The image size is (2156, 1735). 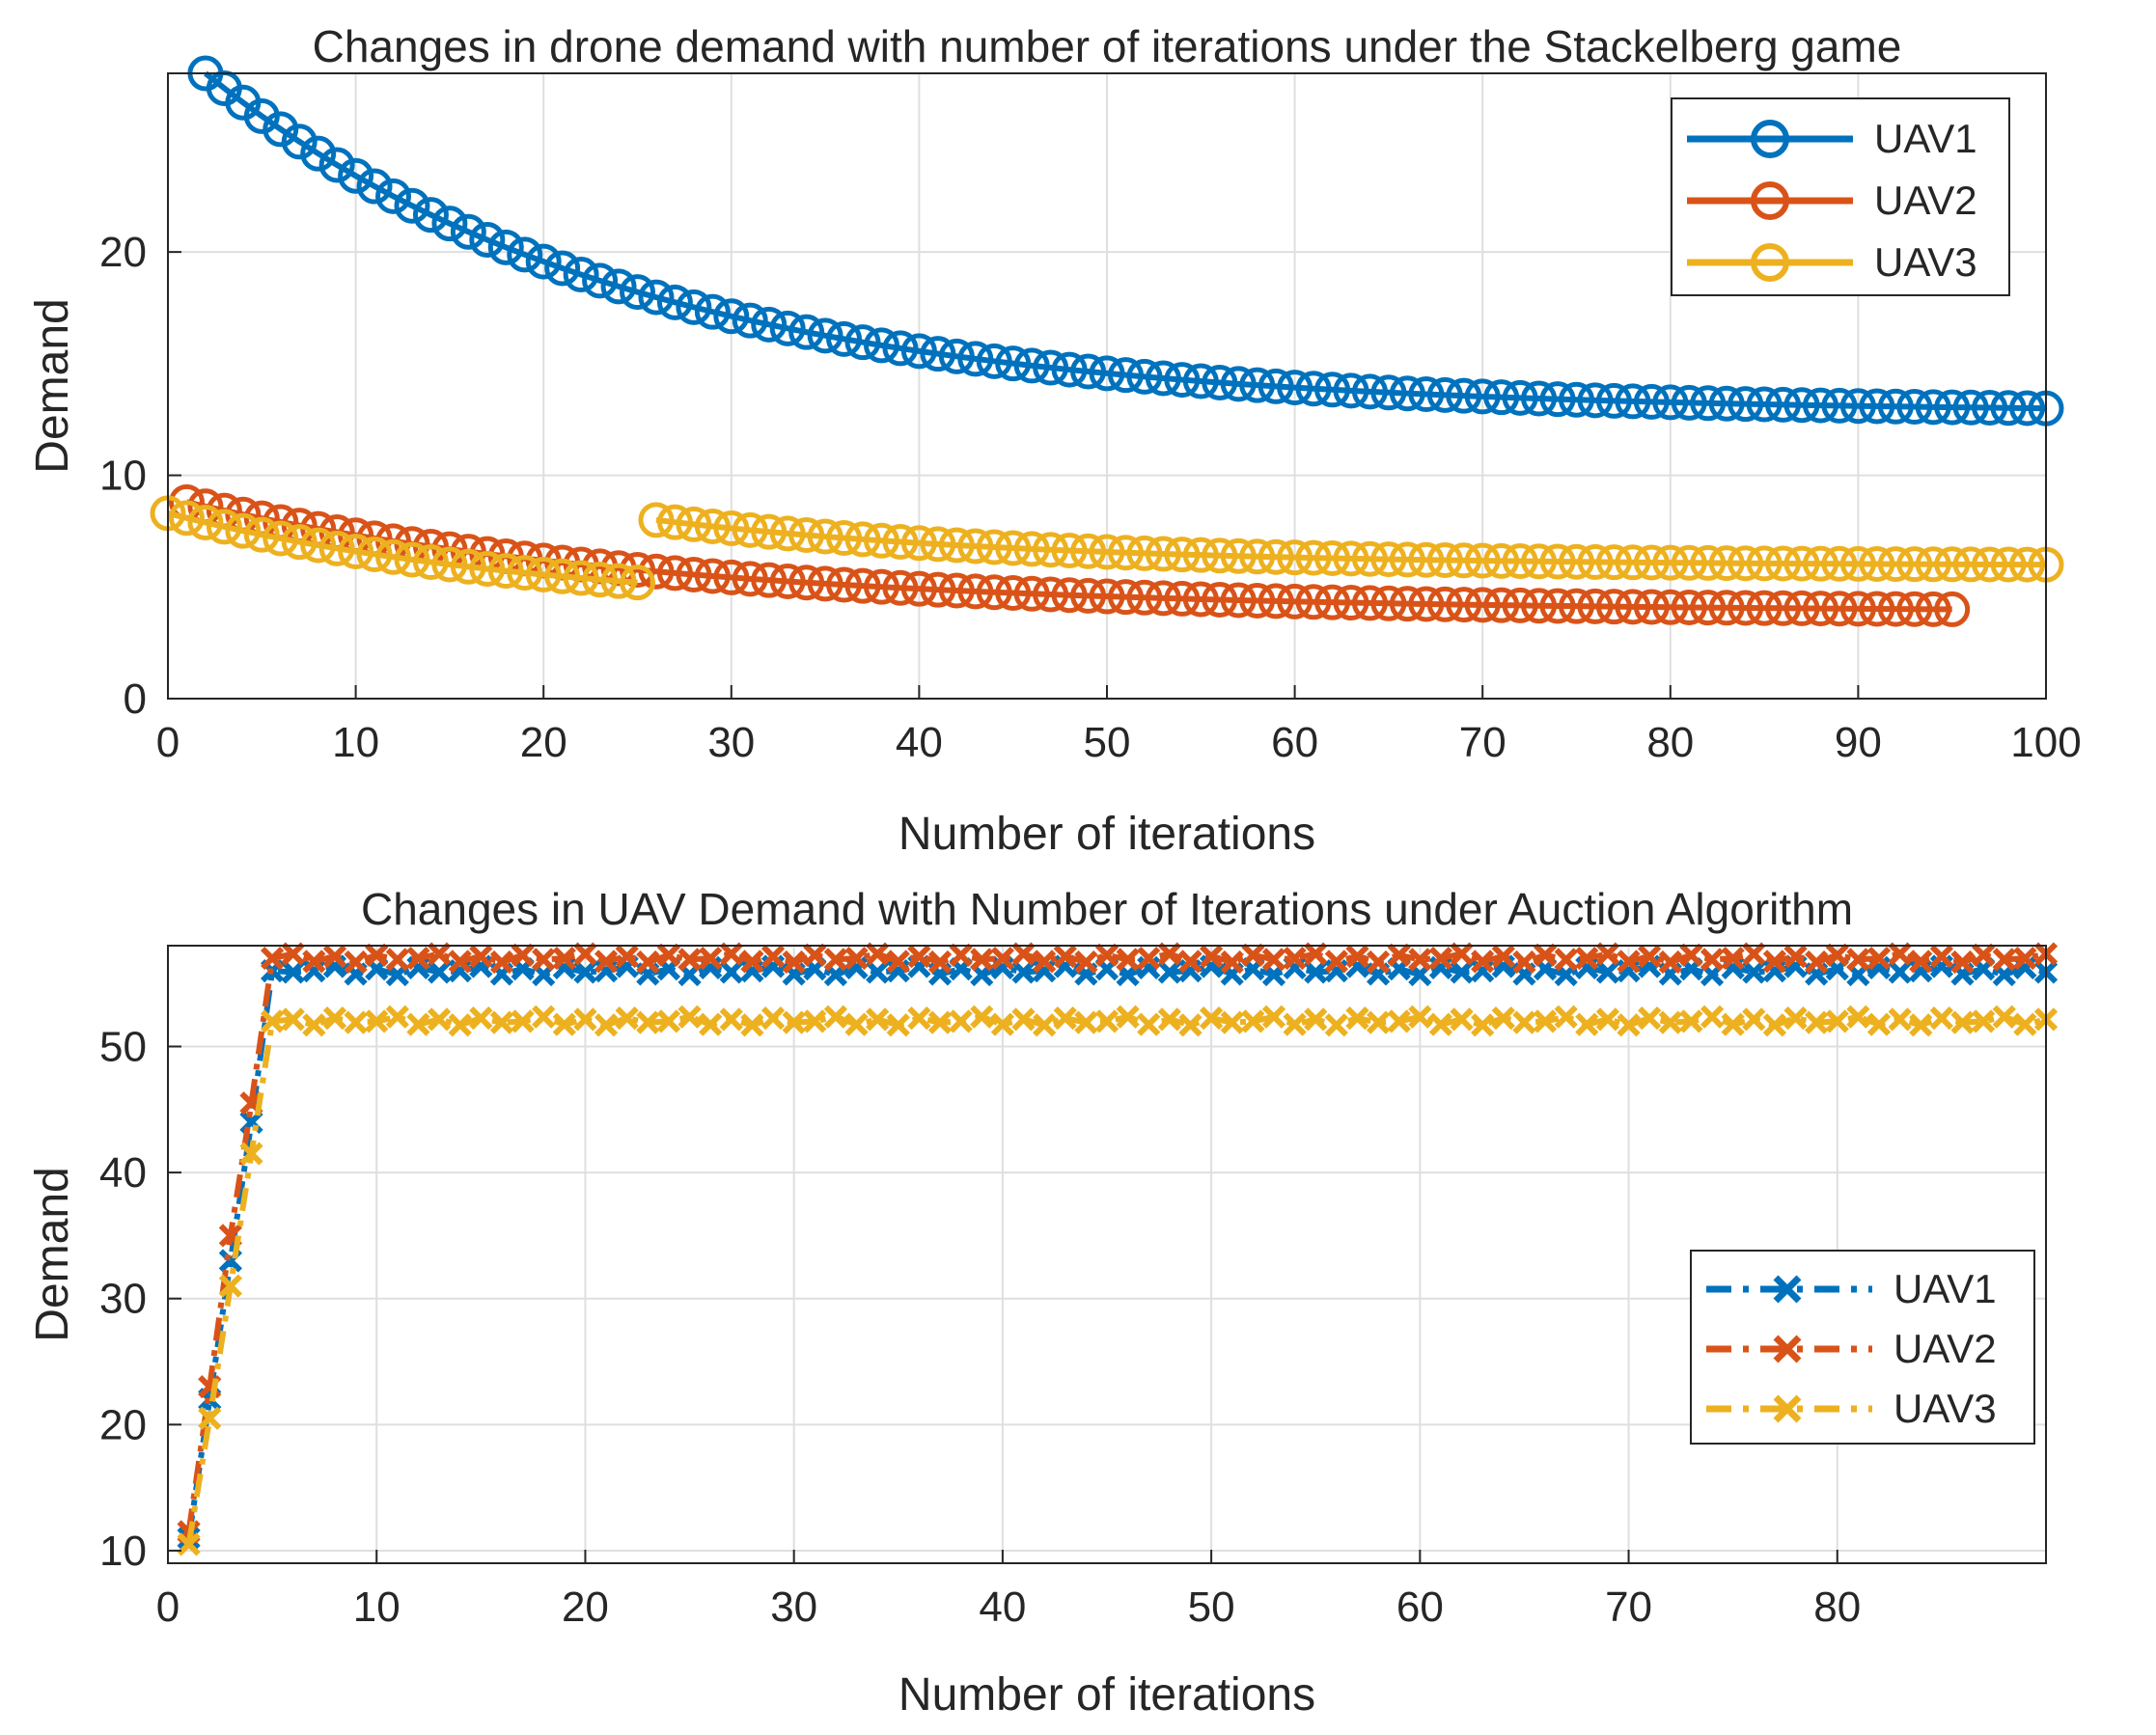 What do you see at coordinates (793, 1607) in the screenshot?
I see `x-tick-label-bottom-3: 30` at bounding box center [793, 1607].